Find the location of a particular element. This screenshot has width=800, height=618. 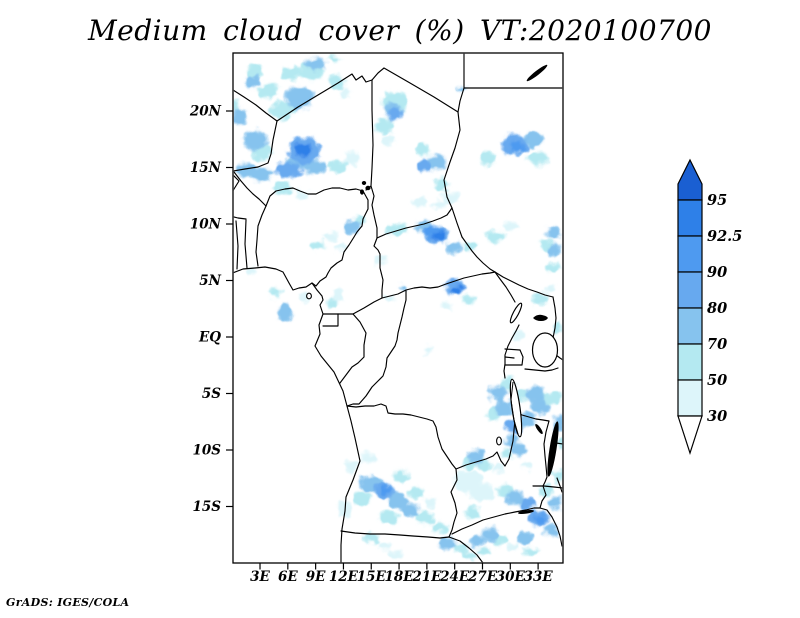

lake-tanganyika-shore is located at coordinates (514, 408).